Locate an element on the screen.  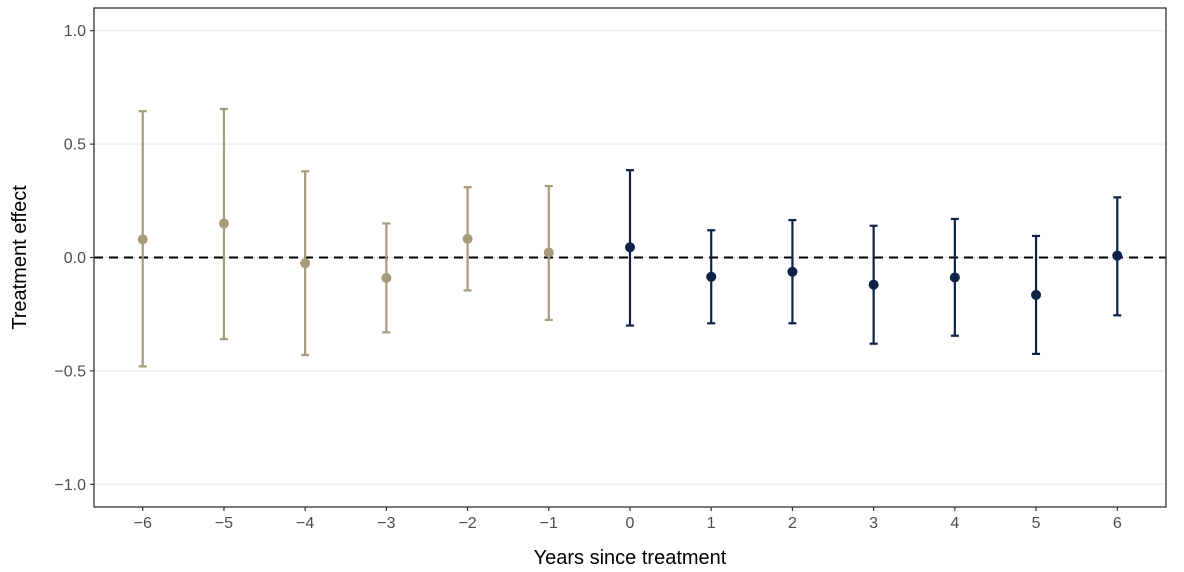
x-tick-label: −4 is located at coordinates (305, 523).